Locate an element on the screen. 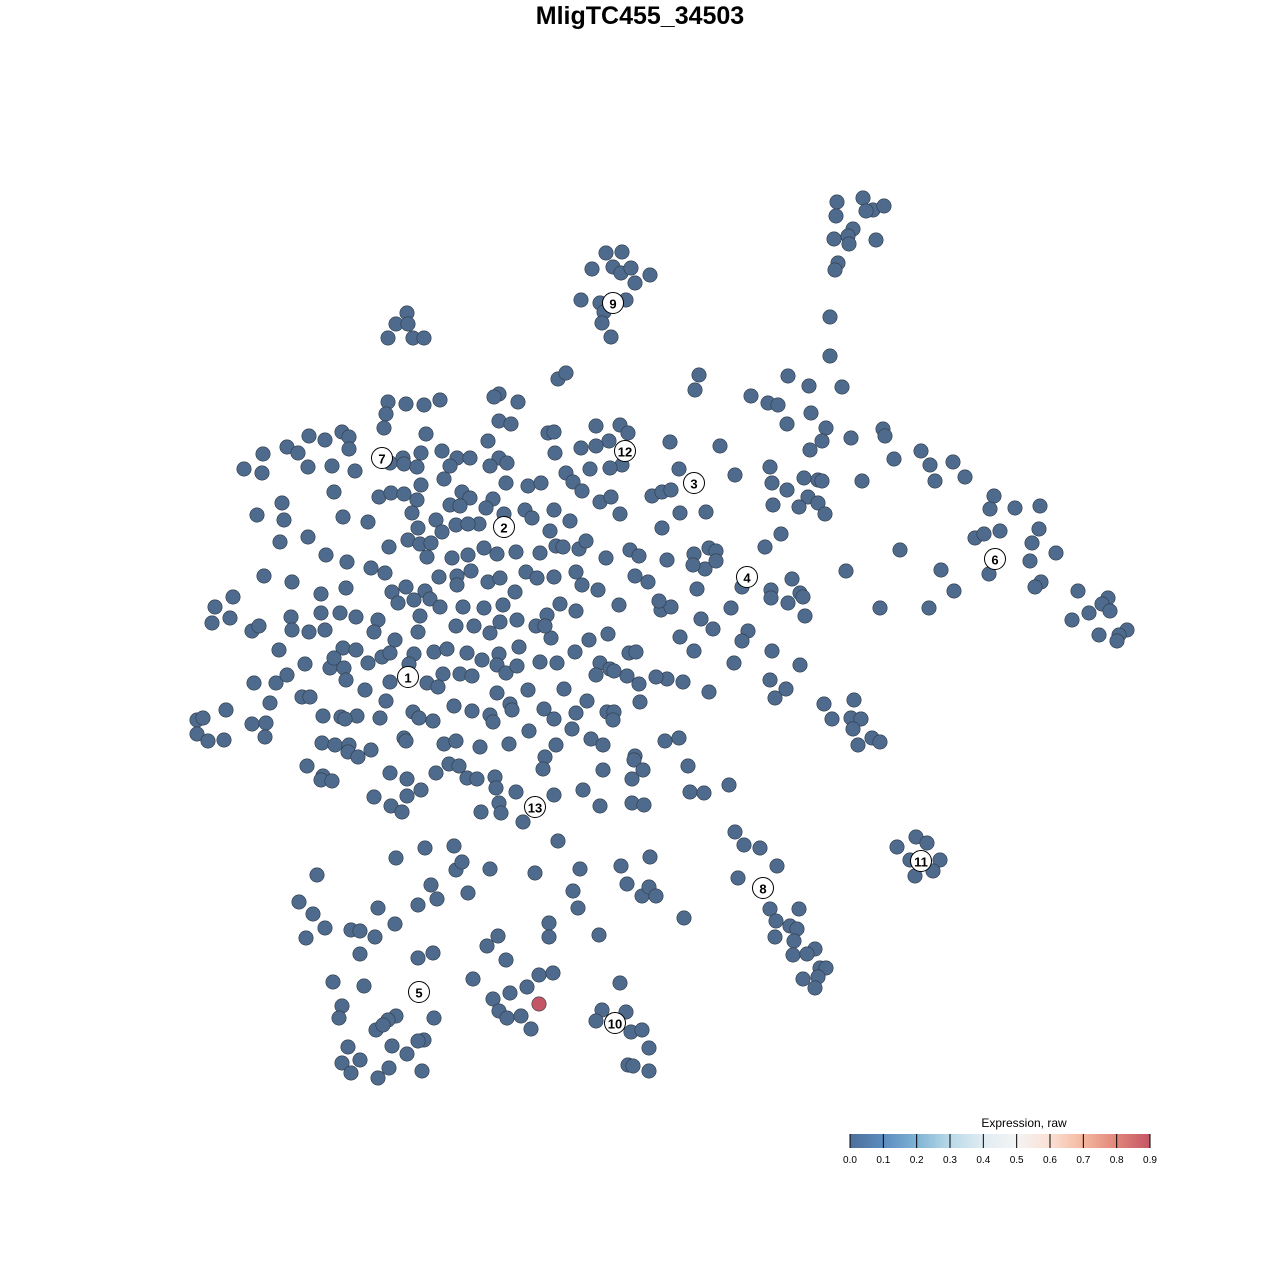 This screenshot has width=1280, height=1280. cluster-label-badge is located at coordinates (419, 992).